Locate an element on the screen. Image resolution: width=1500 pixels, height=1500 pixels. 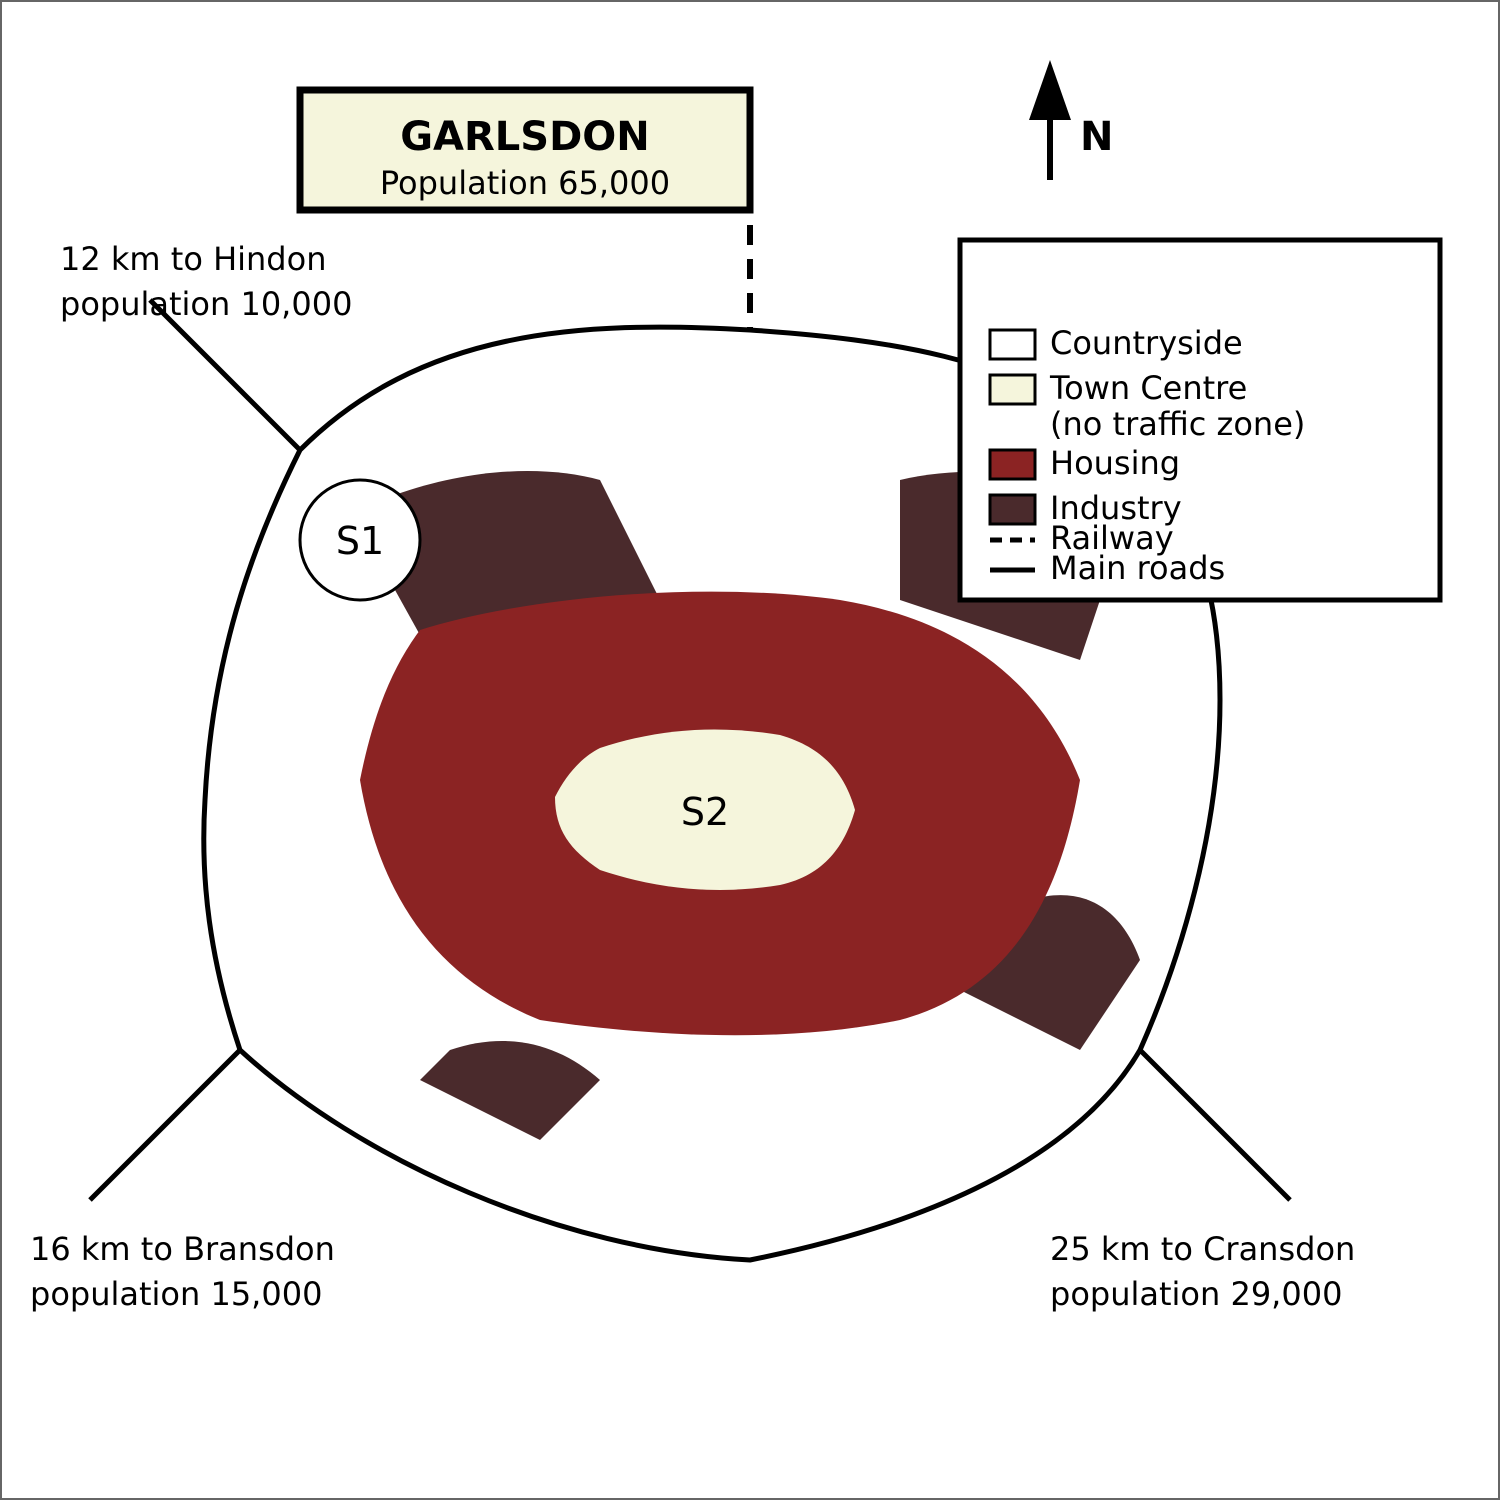
north-label: N is located at coordinates (1096, 137).